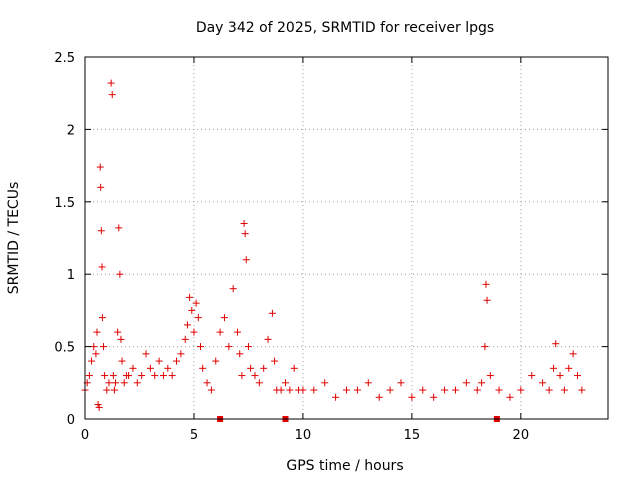 This screenshot has height=480, width=640. What do you see at coordinates (194, 435) in the screenshot?
I see `x-tick-label: 5` at bounding box center [194, 435].